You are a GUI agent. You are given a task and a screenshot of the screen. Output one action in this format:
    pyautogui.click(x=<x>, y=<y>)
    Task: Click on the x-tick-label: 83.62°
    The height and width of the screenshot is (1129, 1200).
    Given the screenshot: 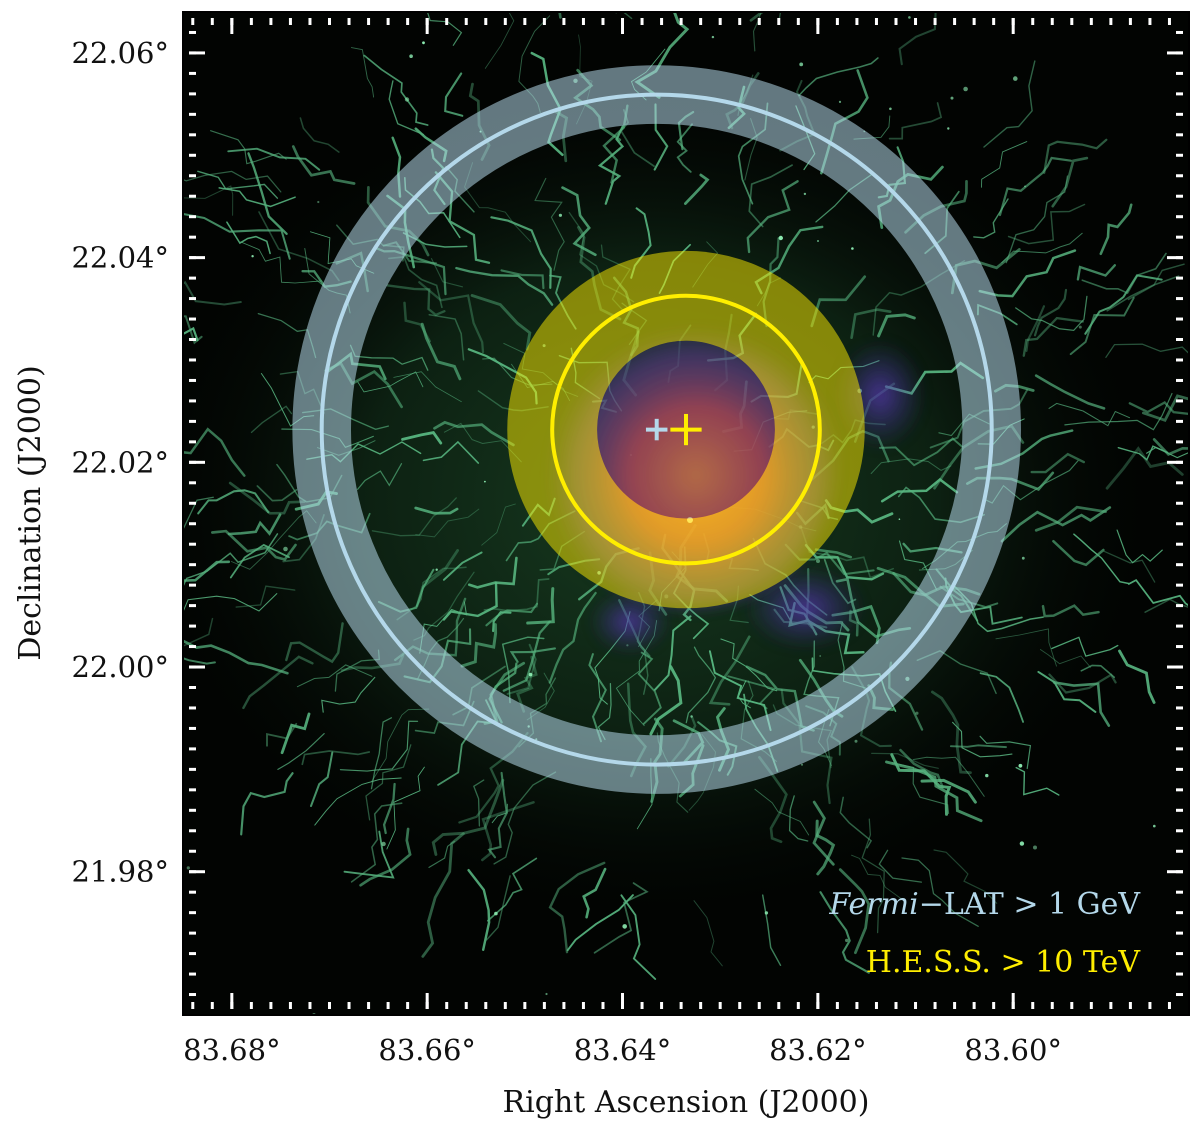 What is the action you would take?
    pyautogui.click(x=818, y=1050)
    